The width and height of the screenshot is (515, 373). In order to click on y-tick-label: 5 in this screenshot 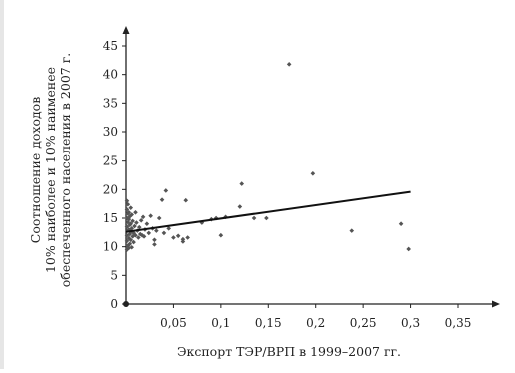, I will do `click(114, 275)`.